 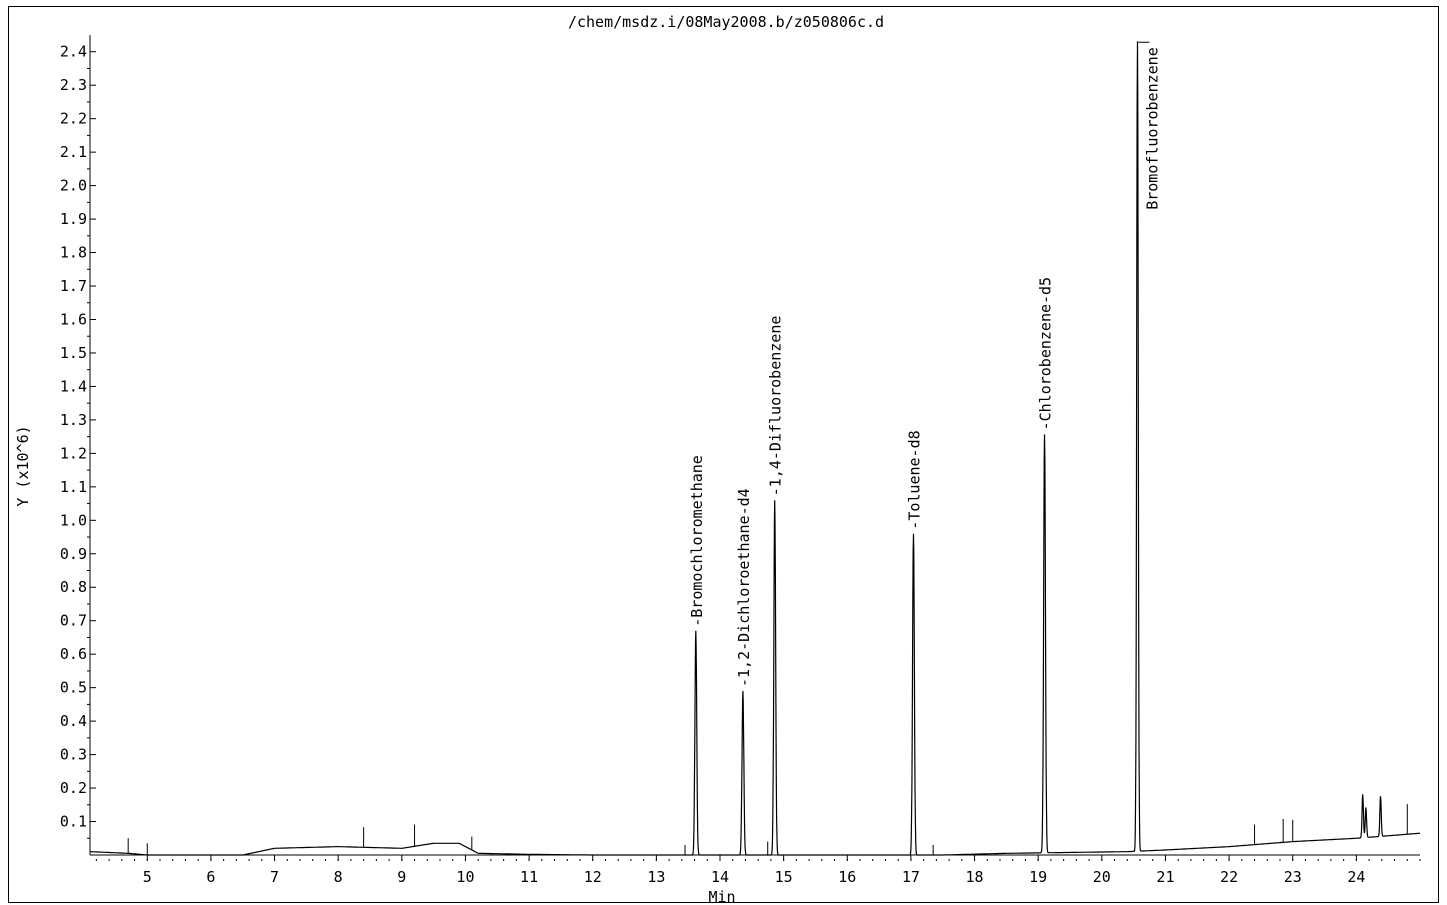 What do you see at coordinates (73, 621) in the screenshot?
I see `y-tick-label-6: 0.7` at bounding box center [73, 621].